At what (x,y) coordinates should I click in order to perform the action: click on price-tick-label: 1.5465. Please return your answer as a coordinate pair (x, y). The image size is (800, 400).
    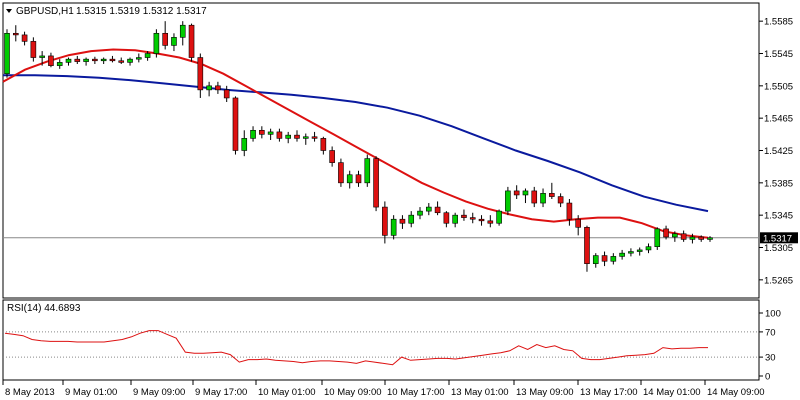
    Looking at the image, I should click on (778, 119).